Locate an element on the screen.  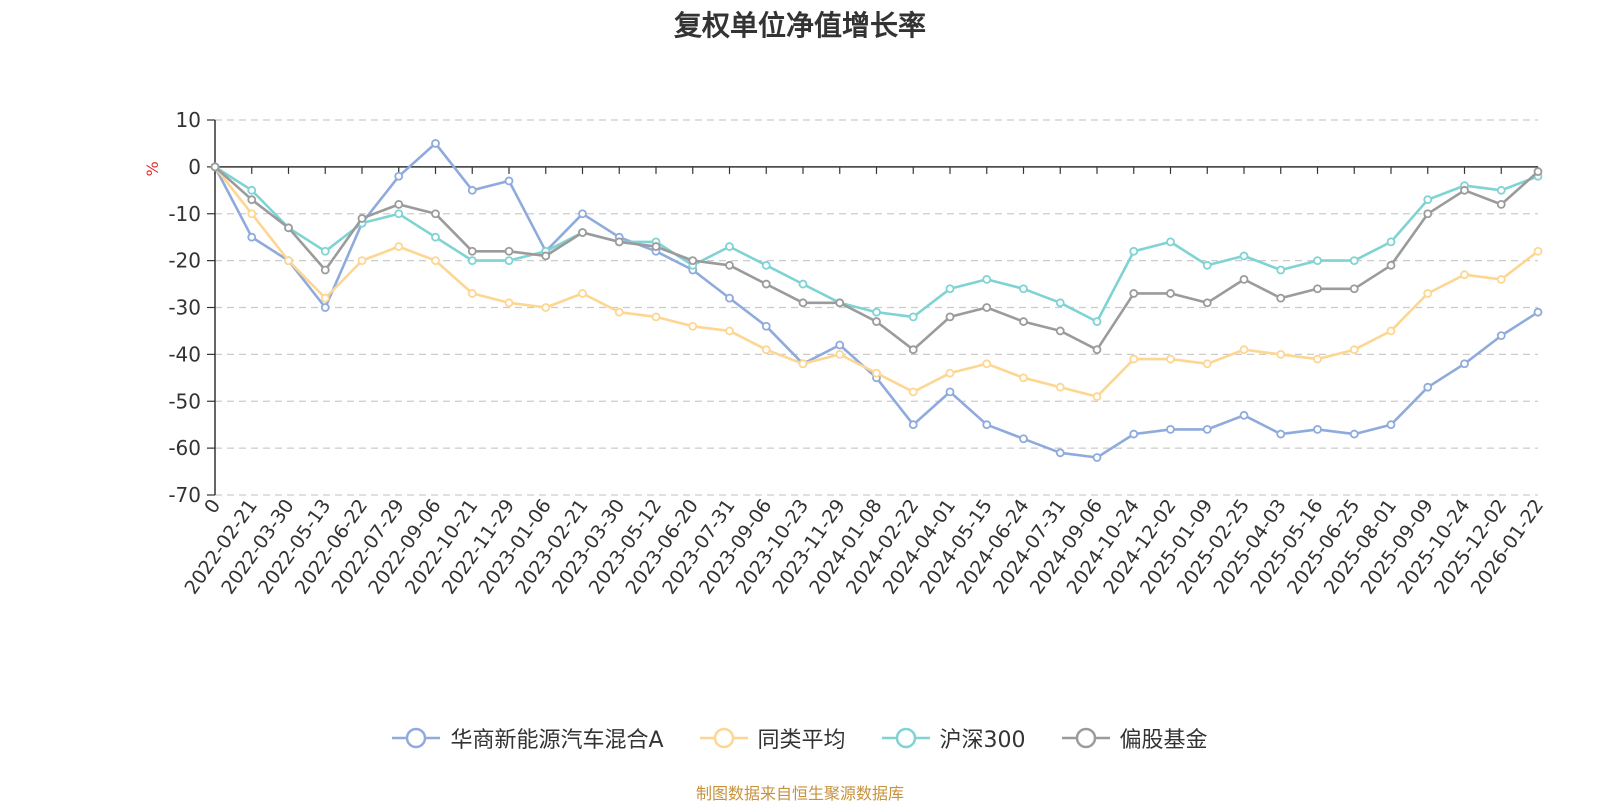
legend: 华商新能源汽车混合A 同类平均 沪深300 偏股基金 is located at coordinates (800, 738).